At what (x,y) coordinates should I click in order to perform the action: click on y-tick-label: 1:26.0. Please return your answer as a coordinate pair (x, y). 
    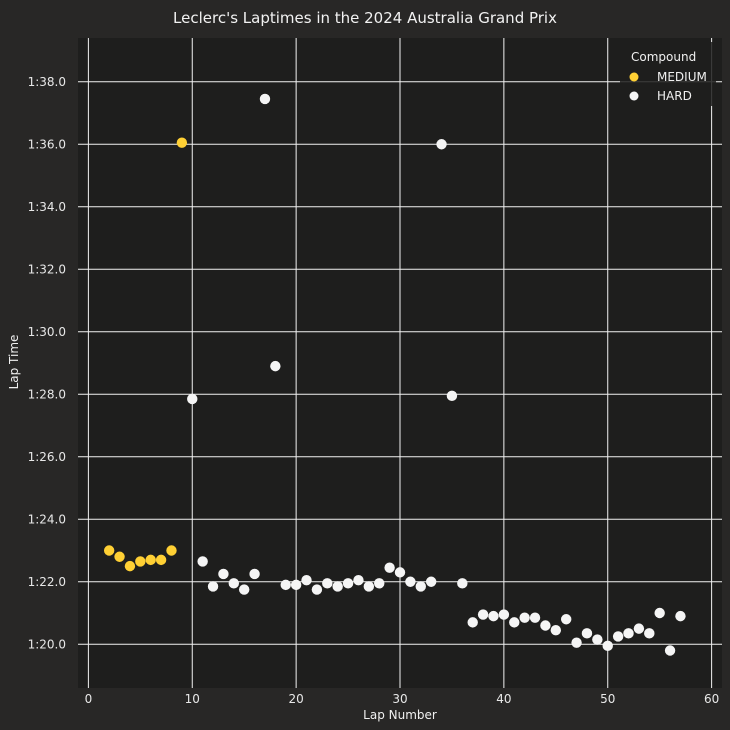
    Looking at the image, I should click on (47, 457).